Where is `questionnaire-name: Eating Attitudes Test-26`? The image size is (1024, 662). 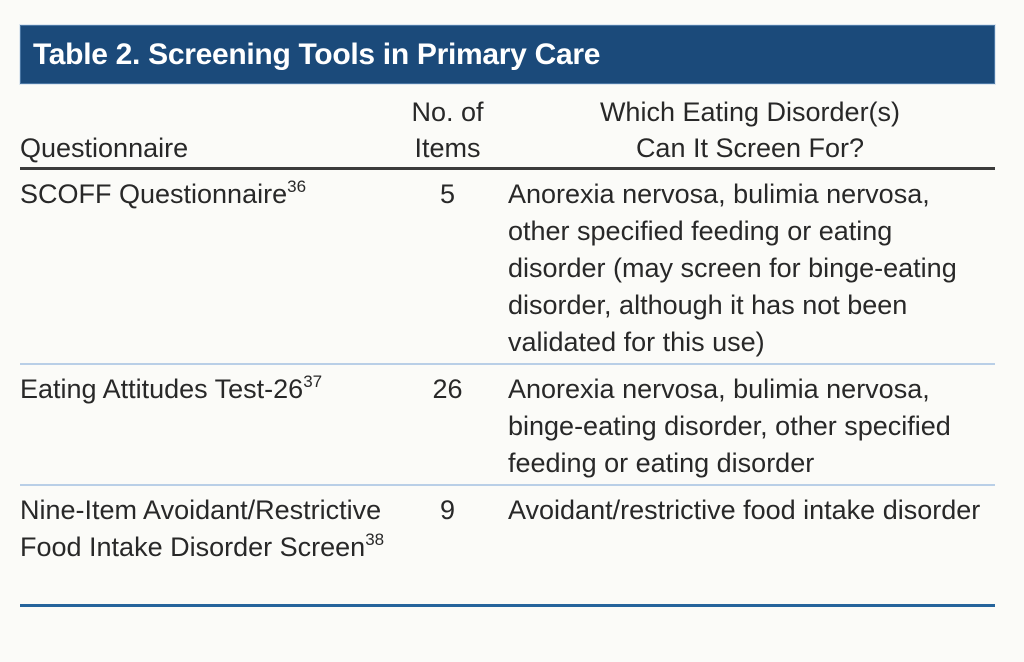 questionnaire-name: Eating Attitudes Test-26 is located at coordinates (162, 389).